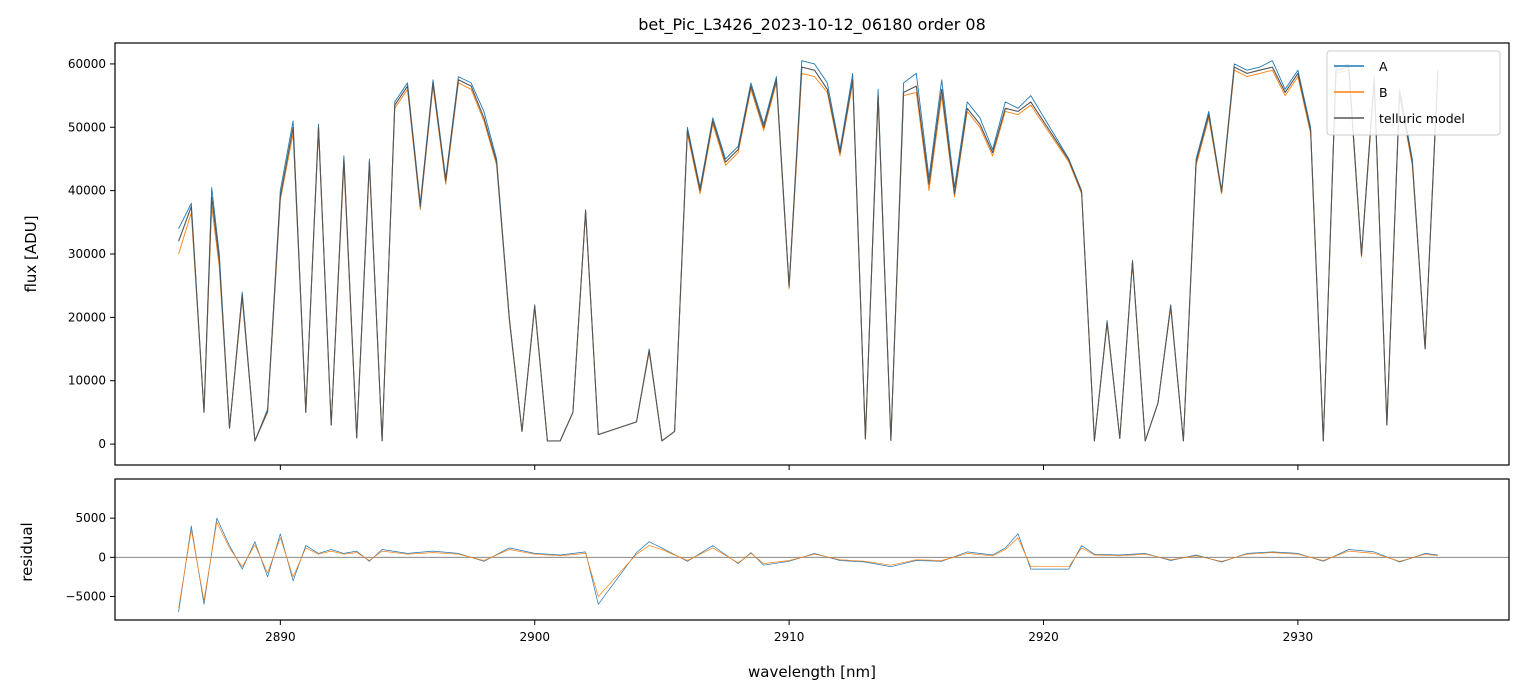 The width and height of the screenshot is (1523, 696). Describe the element at coordinates (1383, 92) in the screenshot. I see `legend-label-b: B` at that location.